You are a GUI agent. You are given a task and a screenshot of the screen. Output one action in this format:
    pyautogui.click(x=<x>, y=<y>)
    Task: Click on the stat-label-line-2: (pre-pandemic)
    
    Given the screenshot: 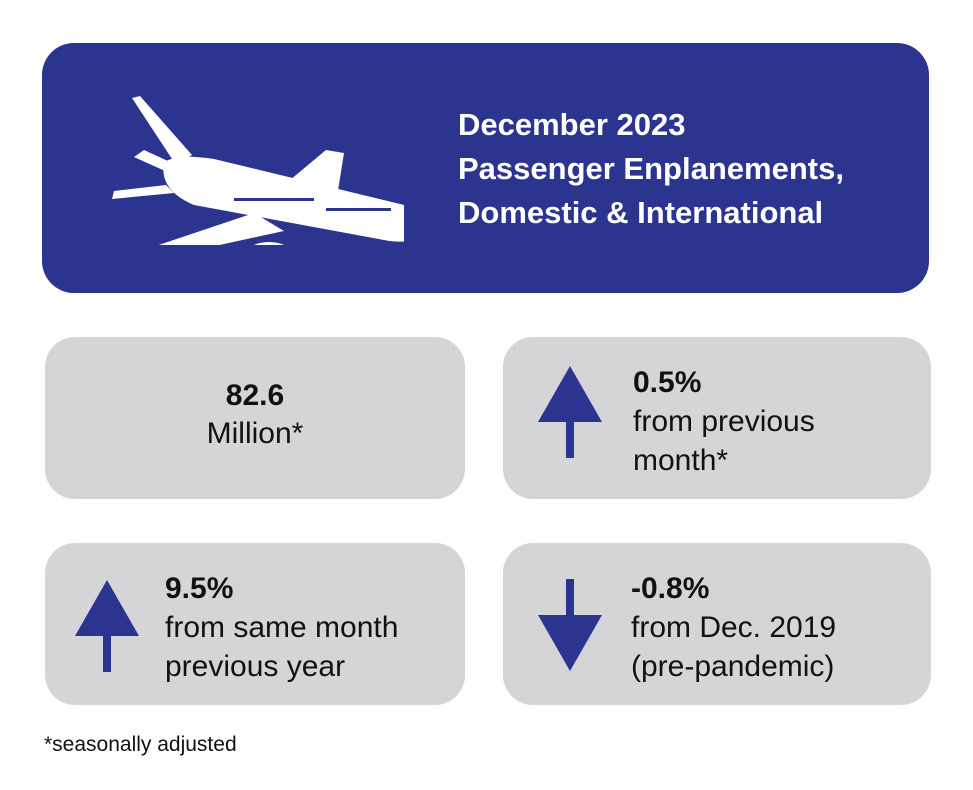 What is the action you would take?
    pyautogui.click(x=733, y=666)
    